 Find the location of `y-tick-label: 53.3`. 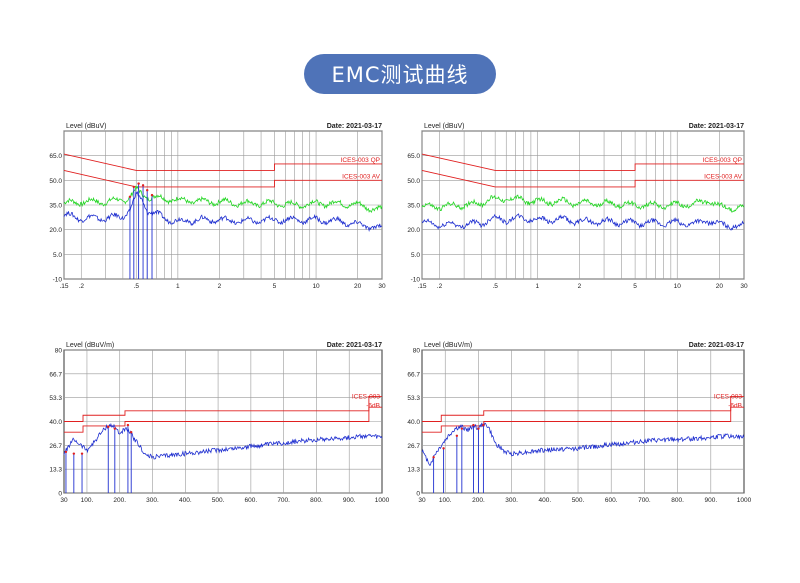

y-tick-label: 53.3 is located at coordinates (55, 398).